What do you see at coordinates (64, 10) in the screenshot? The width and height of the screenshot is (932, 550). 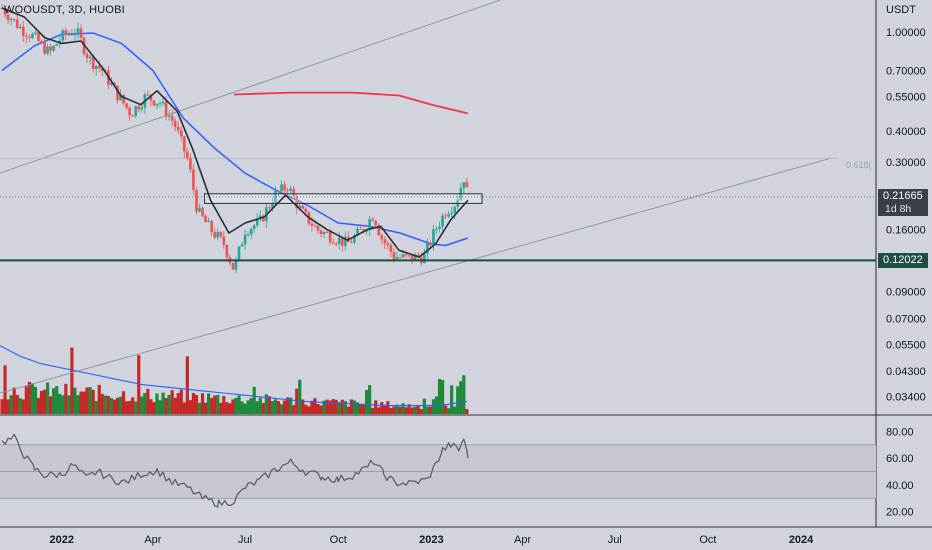 I see `symbol-title: WOOUSDT, 3D, HUOBI` at bounding box center [64, 10].